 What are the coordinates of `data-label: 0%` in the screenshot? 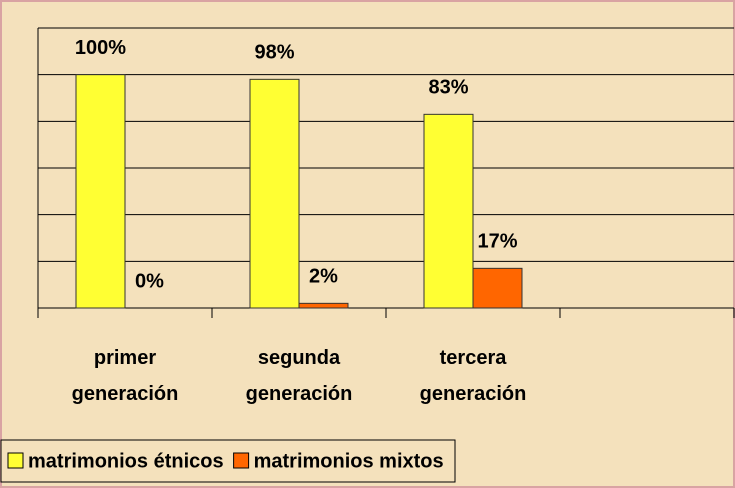 It's located at (149, 281).